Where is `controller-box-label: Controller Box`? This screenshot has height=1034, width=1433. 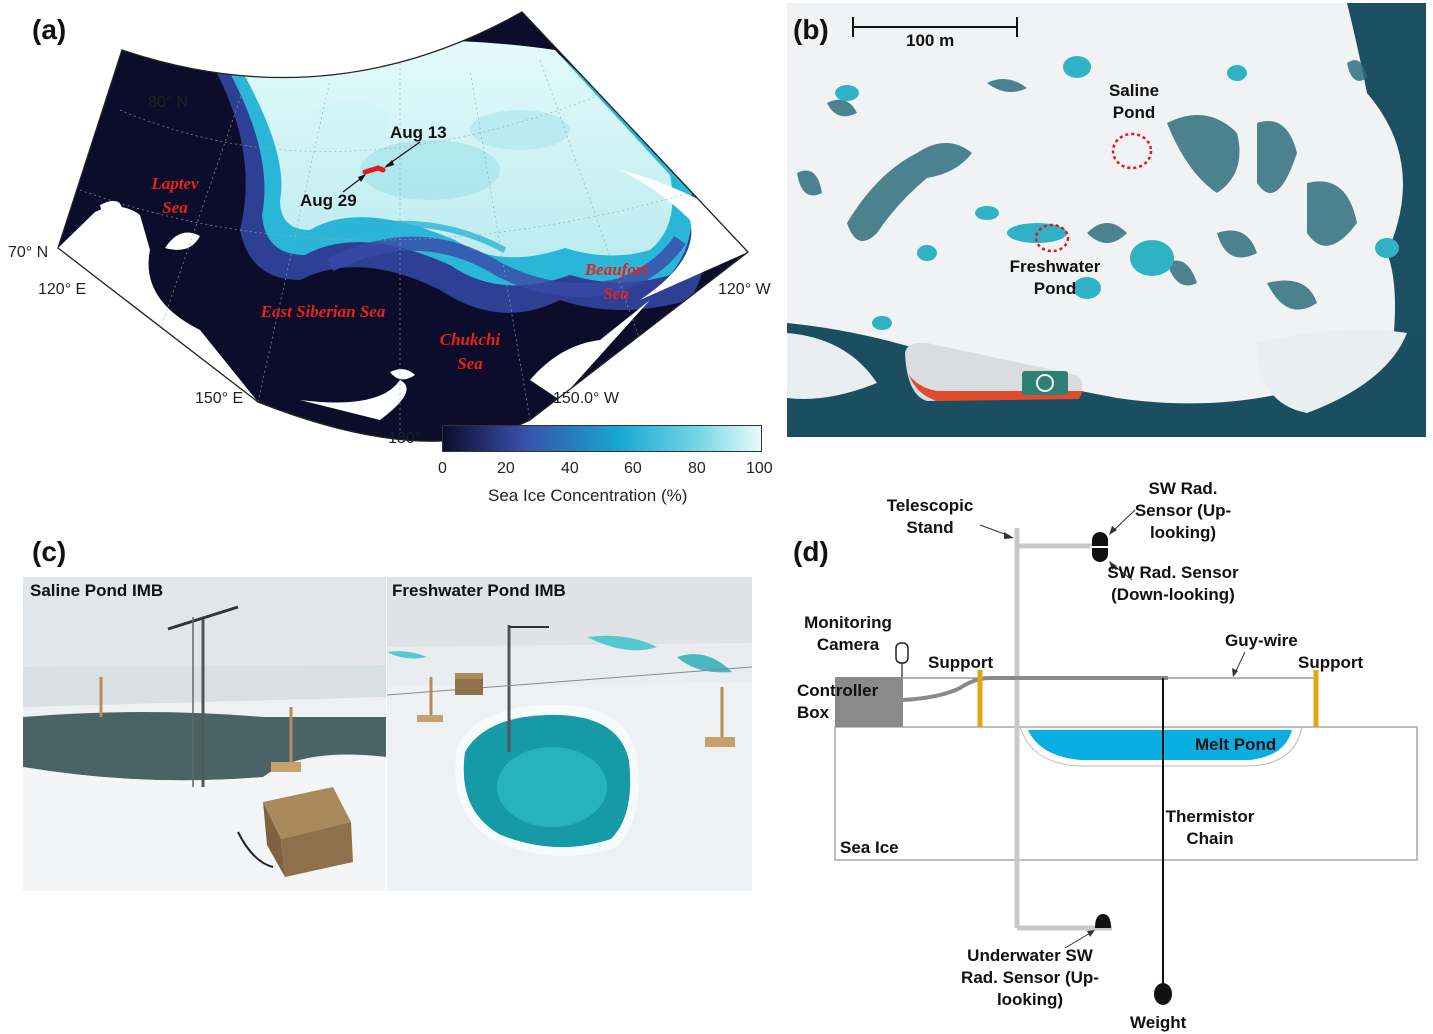 controller-box-label: Controller Box is located at coordinates (838, 701).